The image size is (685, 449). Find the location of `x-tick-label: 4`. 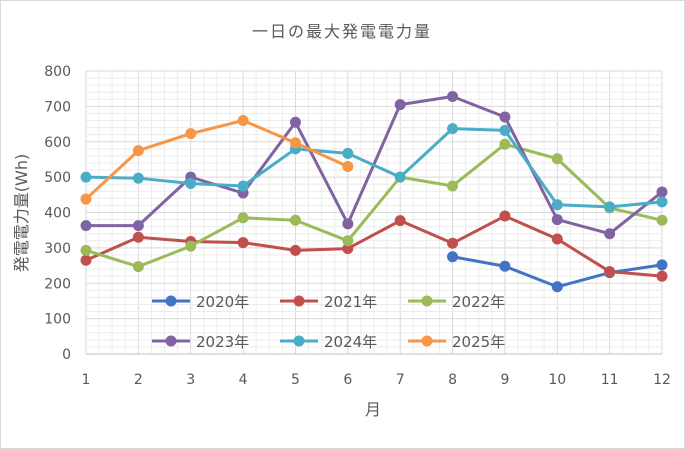

x-tick-label: 4 is located at coordinates (243, 380).